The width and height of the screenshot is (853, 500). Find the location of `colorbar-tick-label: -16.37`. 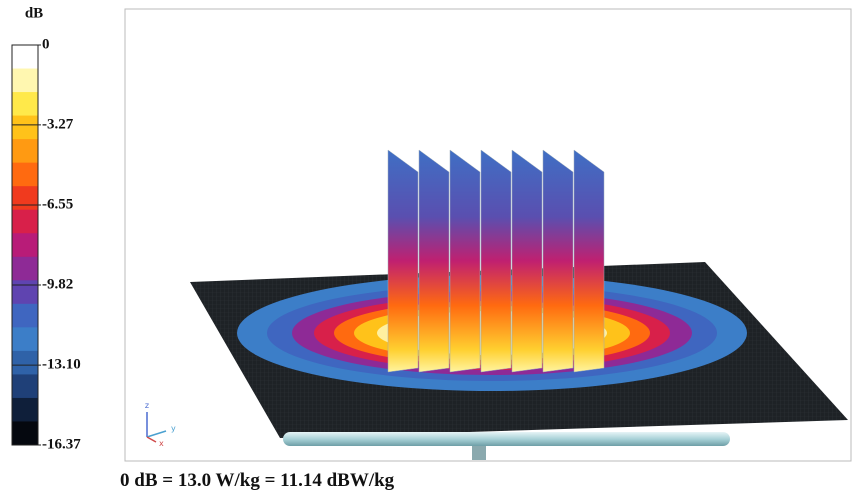

colorbar-tick-label: -16.37 is located at coordinates (61, 444).